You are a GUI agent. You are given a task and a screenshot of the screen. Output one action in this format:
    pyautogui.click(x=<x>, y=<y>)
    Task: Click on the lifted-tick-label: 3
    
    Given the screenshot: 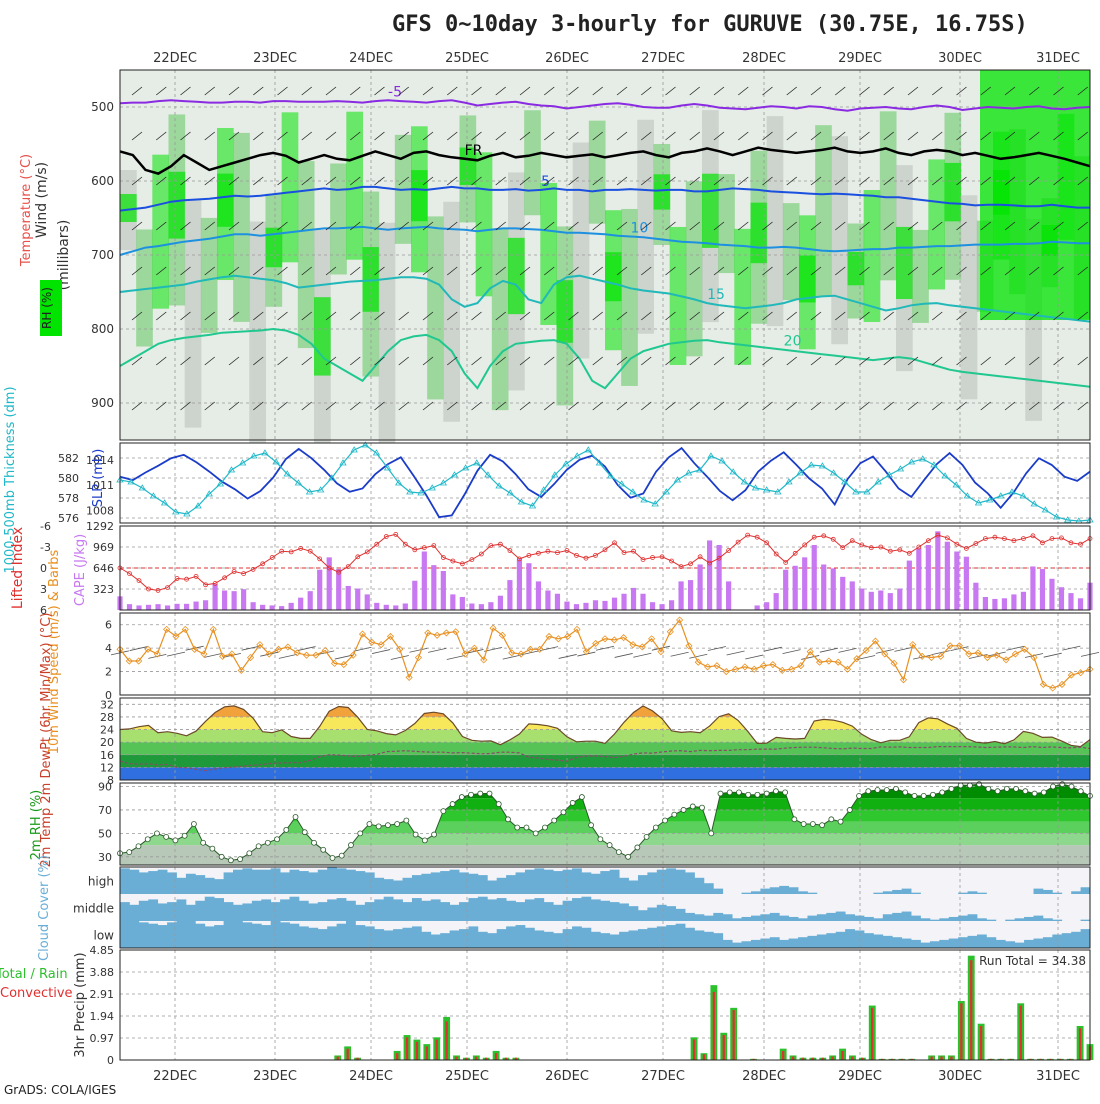 What is the action you would take?
    pyautogui.click(x=43, y=589)
    